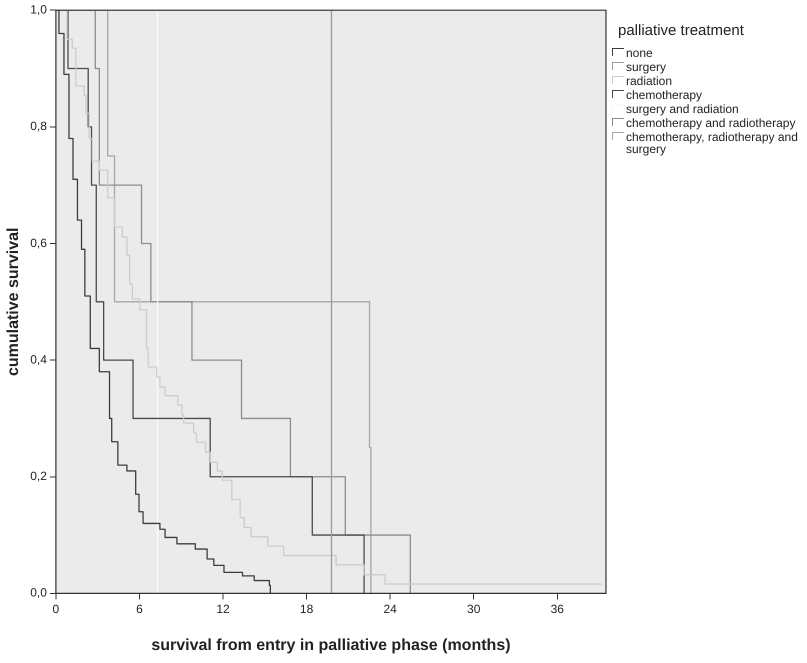  Describe the element at coordinates (639, 53) in the screenshot. I see `legend-label: none` at that location.